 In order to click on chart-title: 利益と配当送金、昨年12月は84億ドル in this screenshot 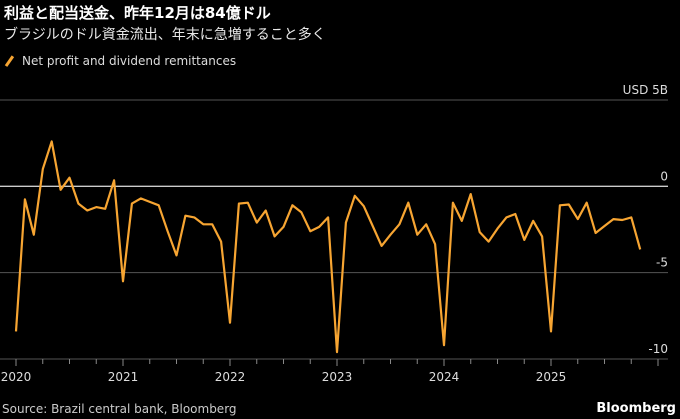, I will do `click(137, 13)`.